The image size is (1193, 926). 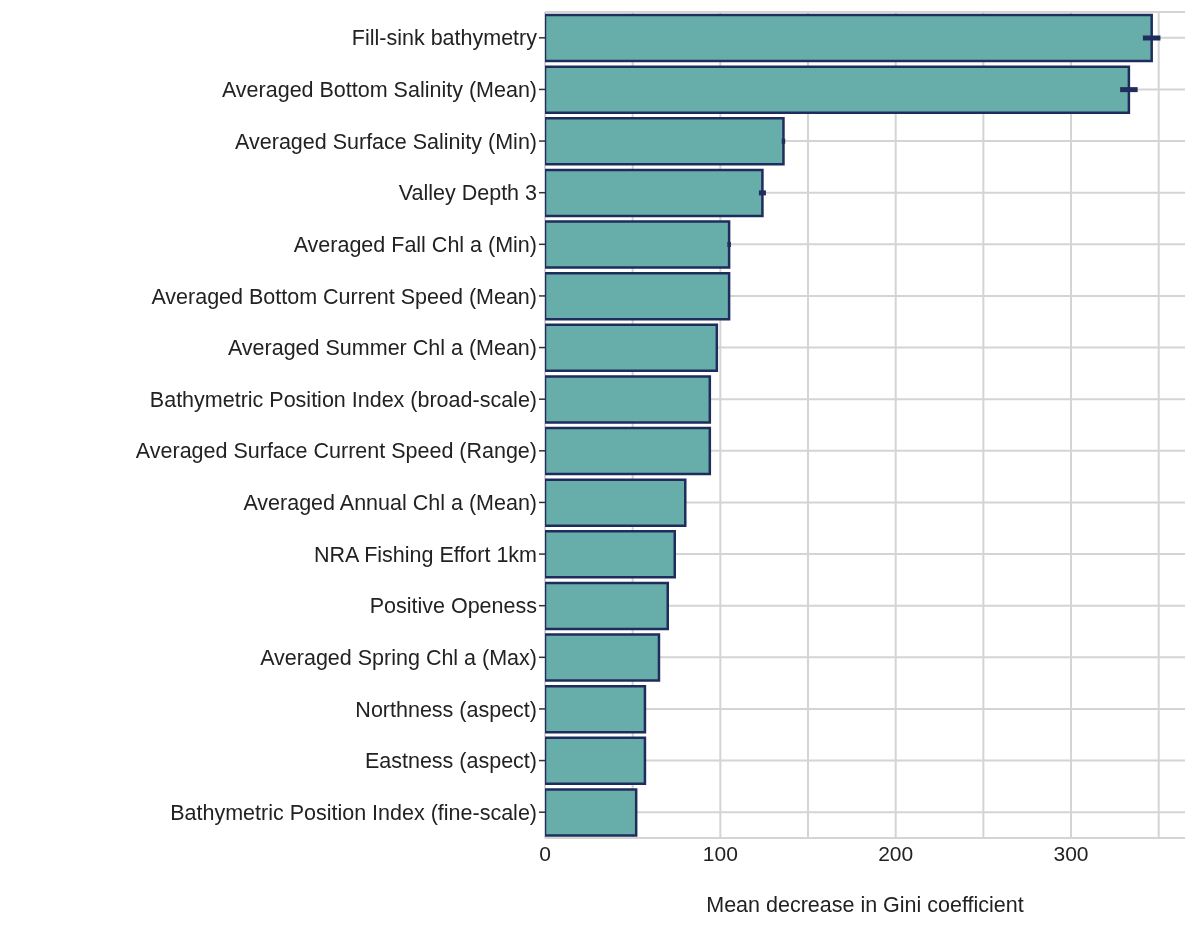 What do you see at coordinates (444, 38) in the screenshot?
I see `y-tick-label: Fill-sink bathymetry` at bounding box center [444, 38].